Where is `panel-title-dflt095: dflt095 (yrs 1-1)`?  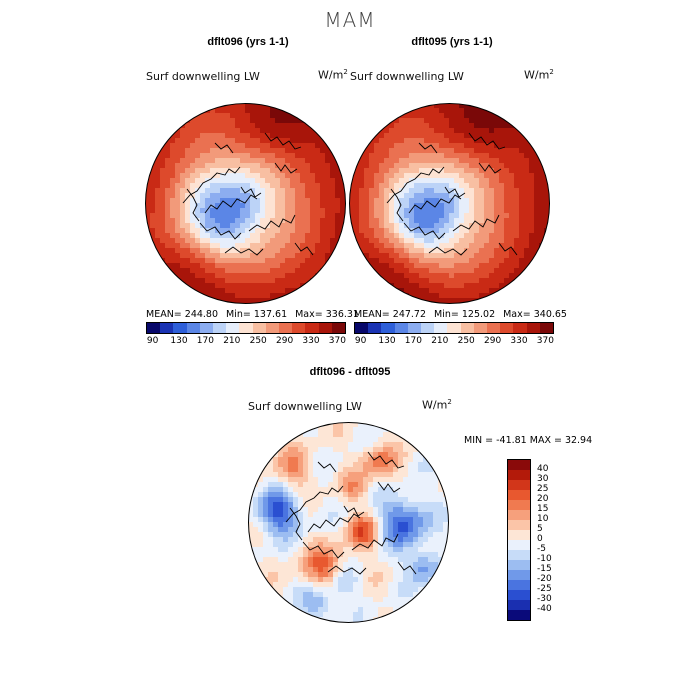
panel-title-dflt095: dflt095 (yrs 1-1) is located at coordinates (452, 42).